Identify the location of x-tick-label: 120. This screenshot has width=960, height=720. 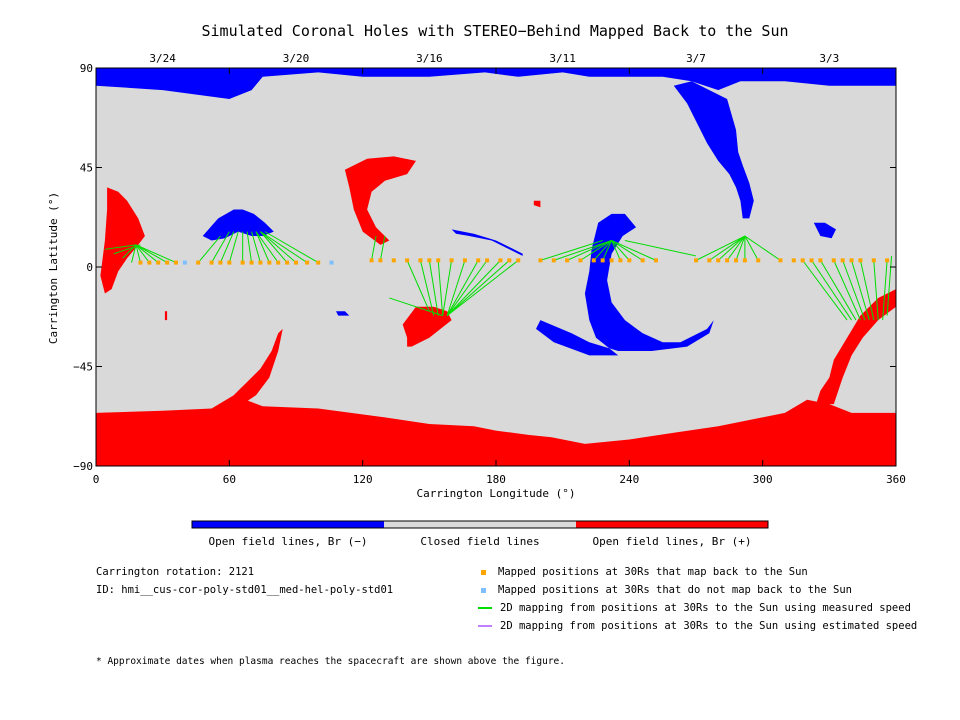
(363, 479).